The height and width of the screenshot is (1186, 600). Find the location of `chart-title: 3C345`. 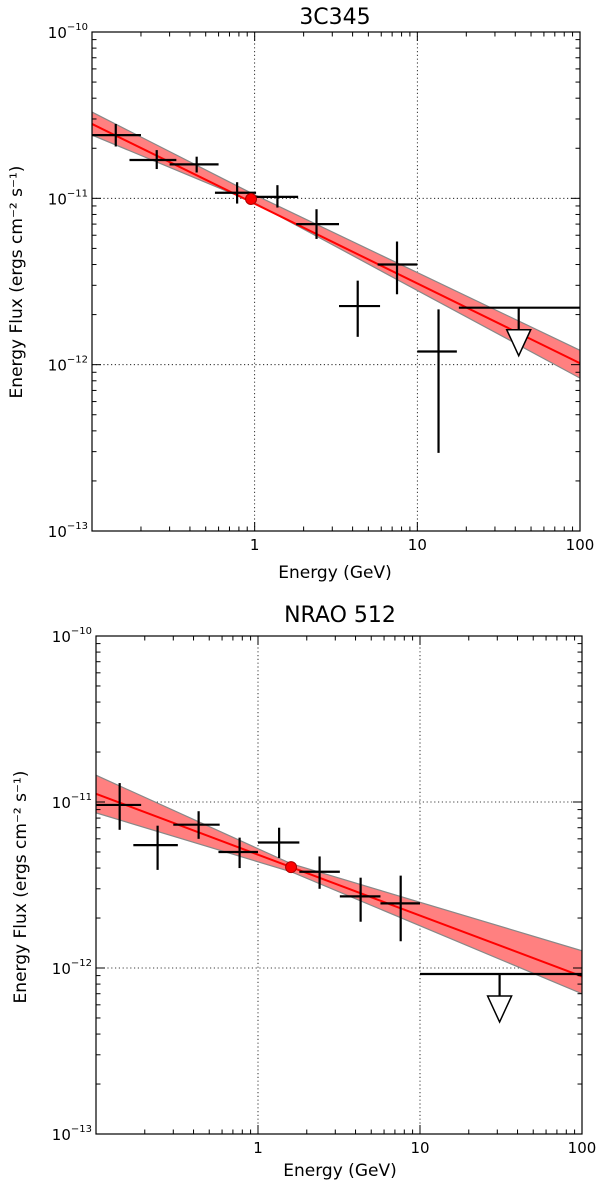

chart-title: 3C345 is located at coordinates (334, 17).